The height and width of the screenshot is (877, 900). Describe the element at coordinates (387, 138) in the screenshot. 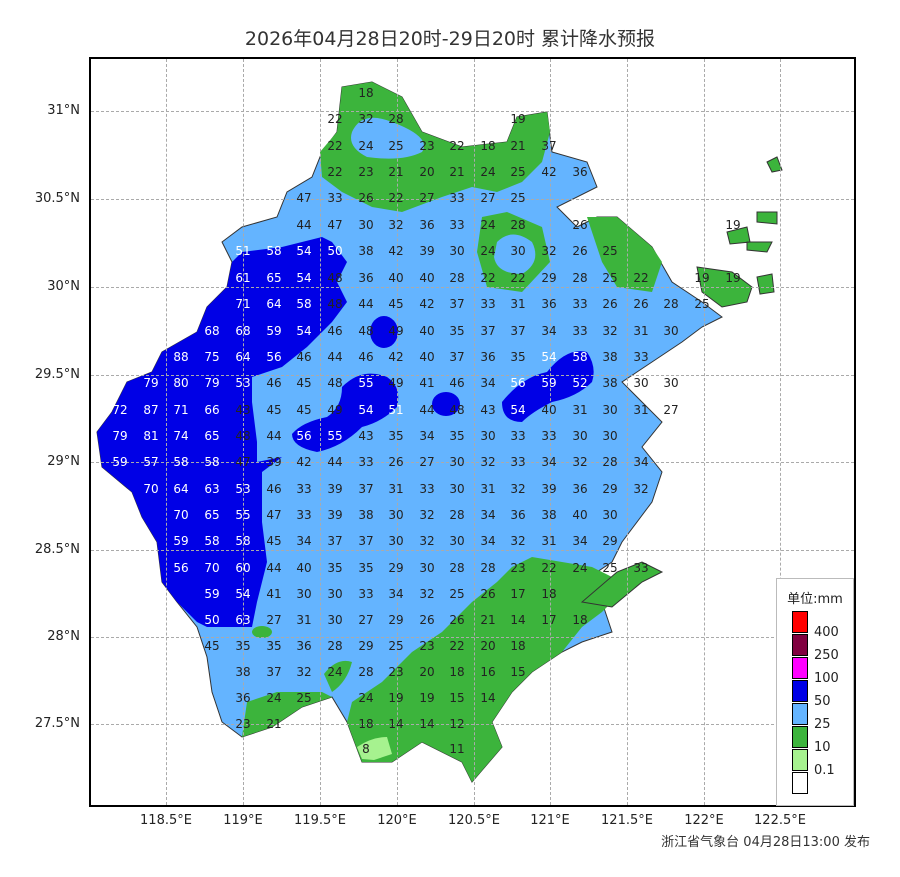

I see `region-25-50-north-inner` at that location.